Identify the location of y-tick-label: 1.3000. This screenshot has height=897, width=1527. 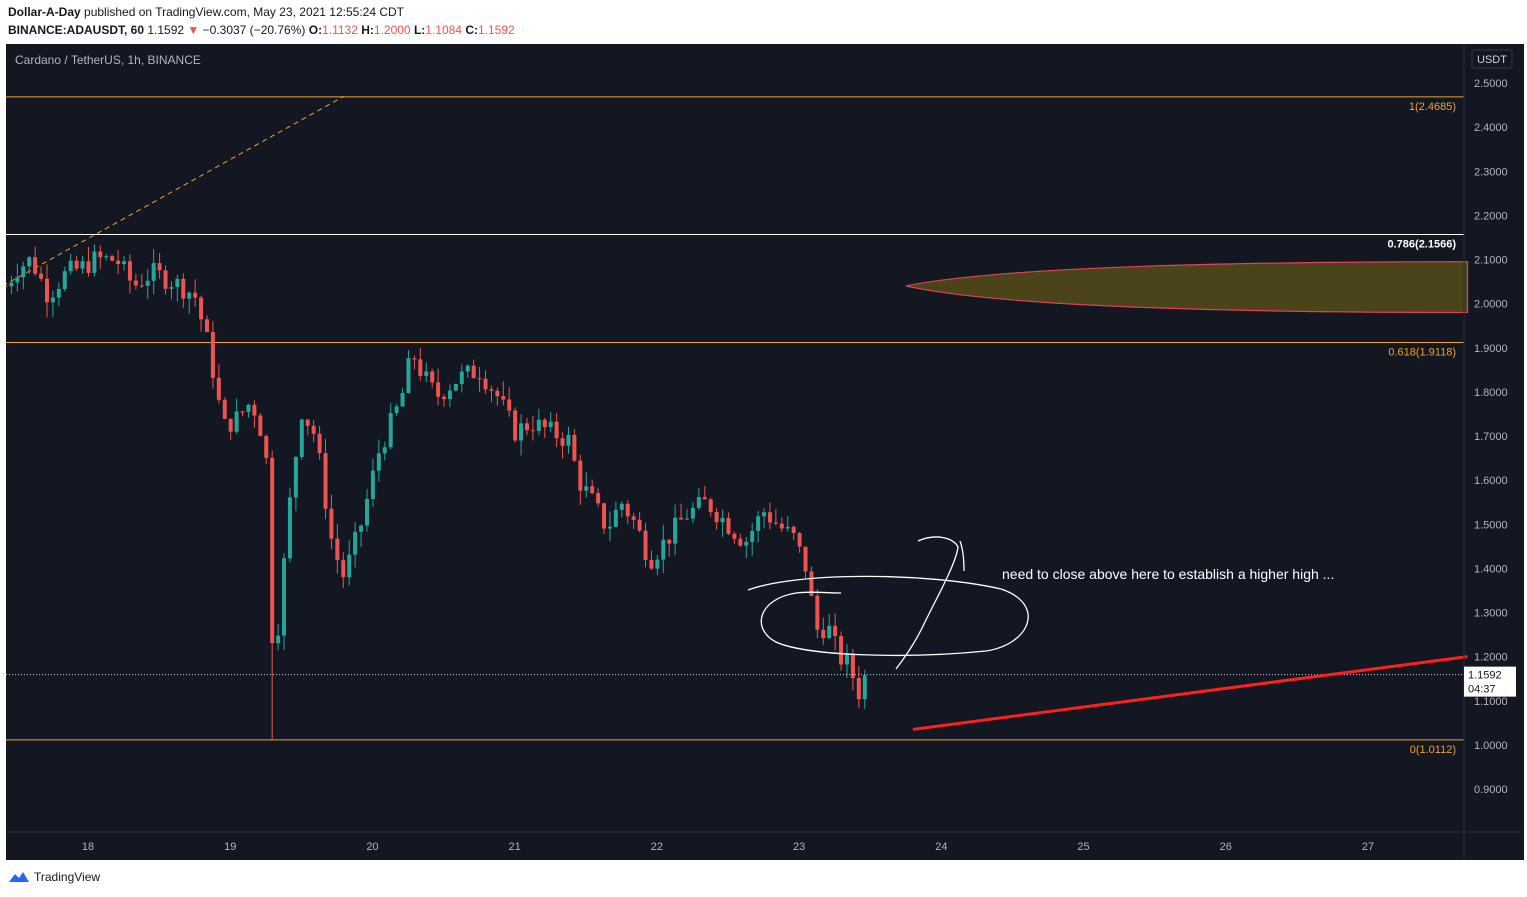
(1491, 614).